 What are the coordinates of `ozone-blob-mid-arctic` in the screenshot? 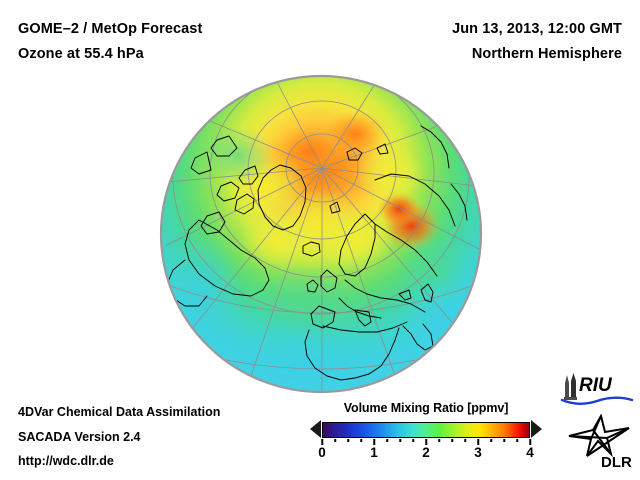 It's located at (319, 224).